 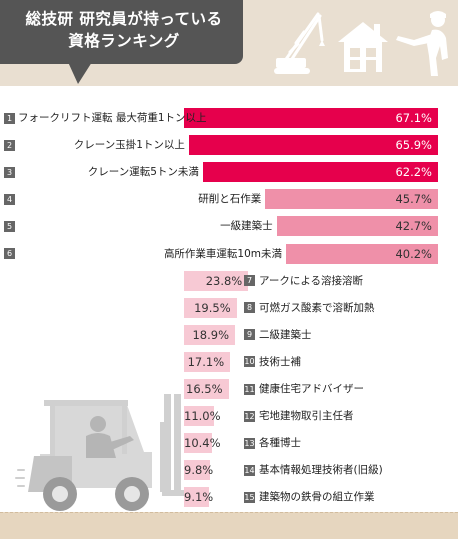 I want to click on category-label-rank-9: 二級建築士, so click(x=285, y=334).